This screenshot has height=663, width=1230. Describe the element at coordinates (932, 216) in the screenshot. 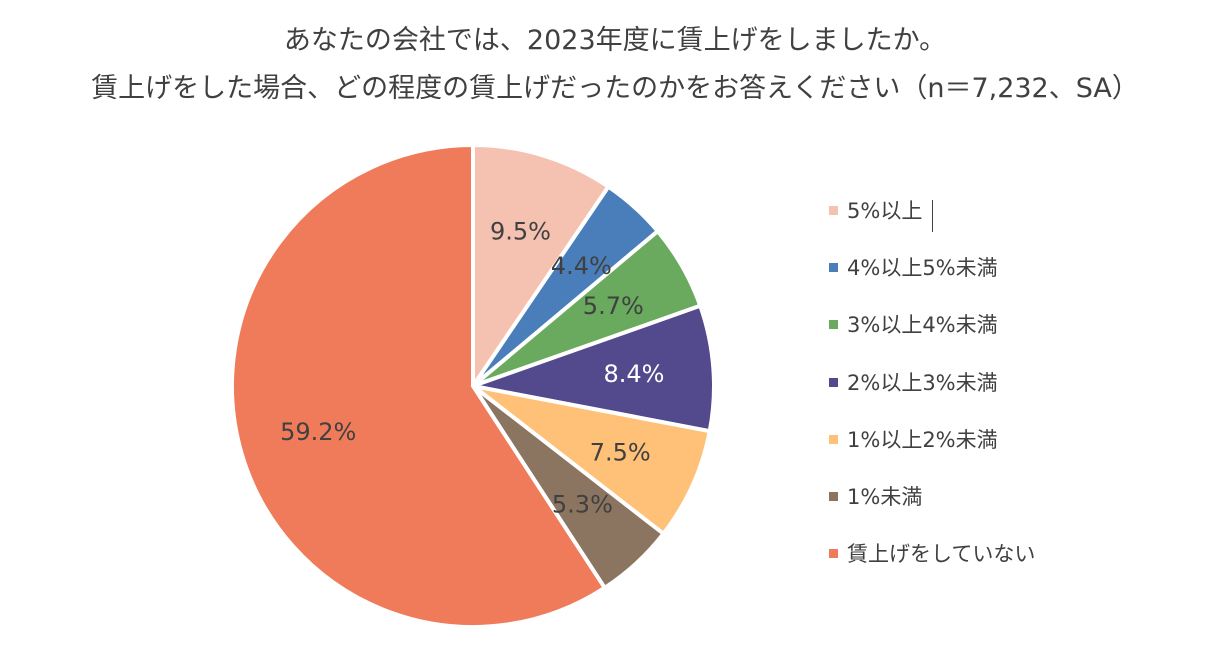

I see `text-cursor` at that location.